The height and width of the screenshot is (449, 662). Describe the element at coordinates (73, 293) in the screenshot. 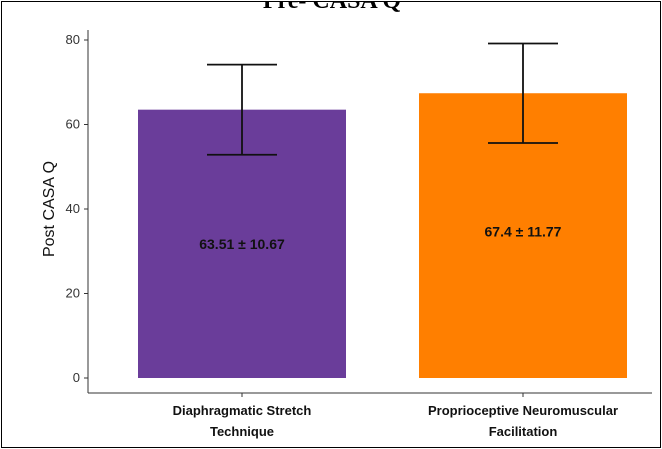

I see `y-tick-label: 20` at that location.